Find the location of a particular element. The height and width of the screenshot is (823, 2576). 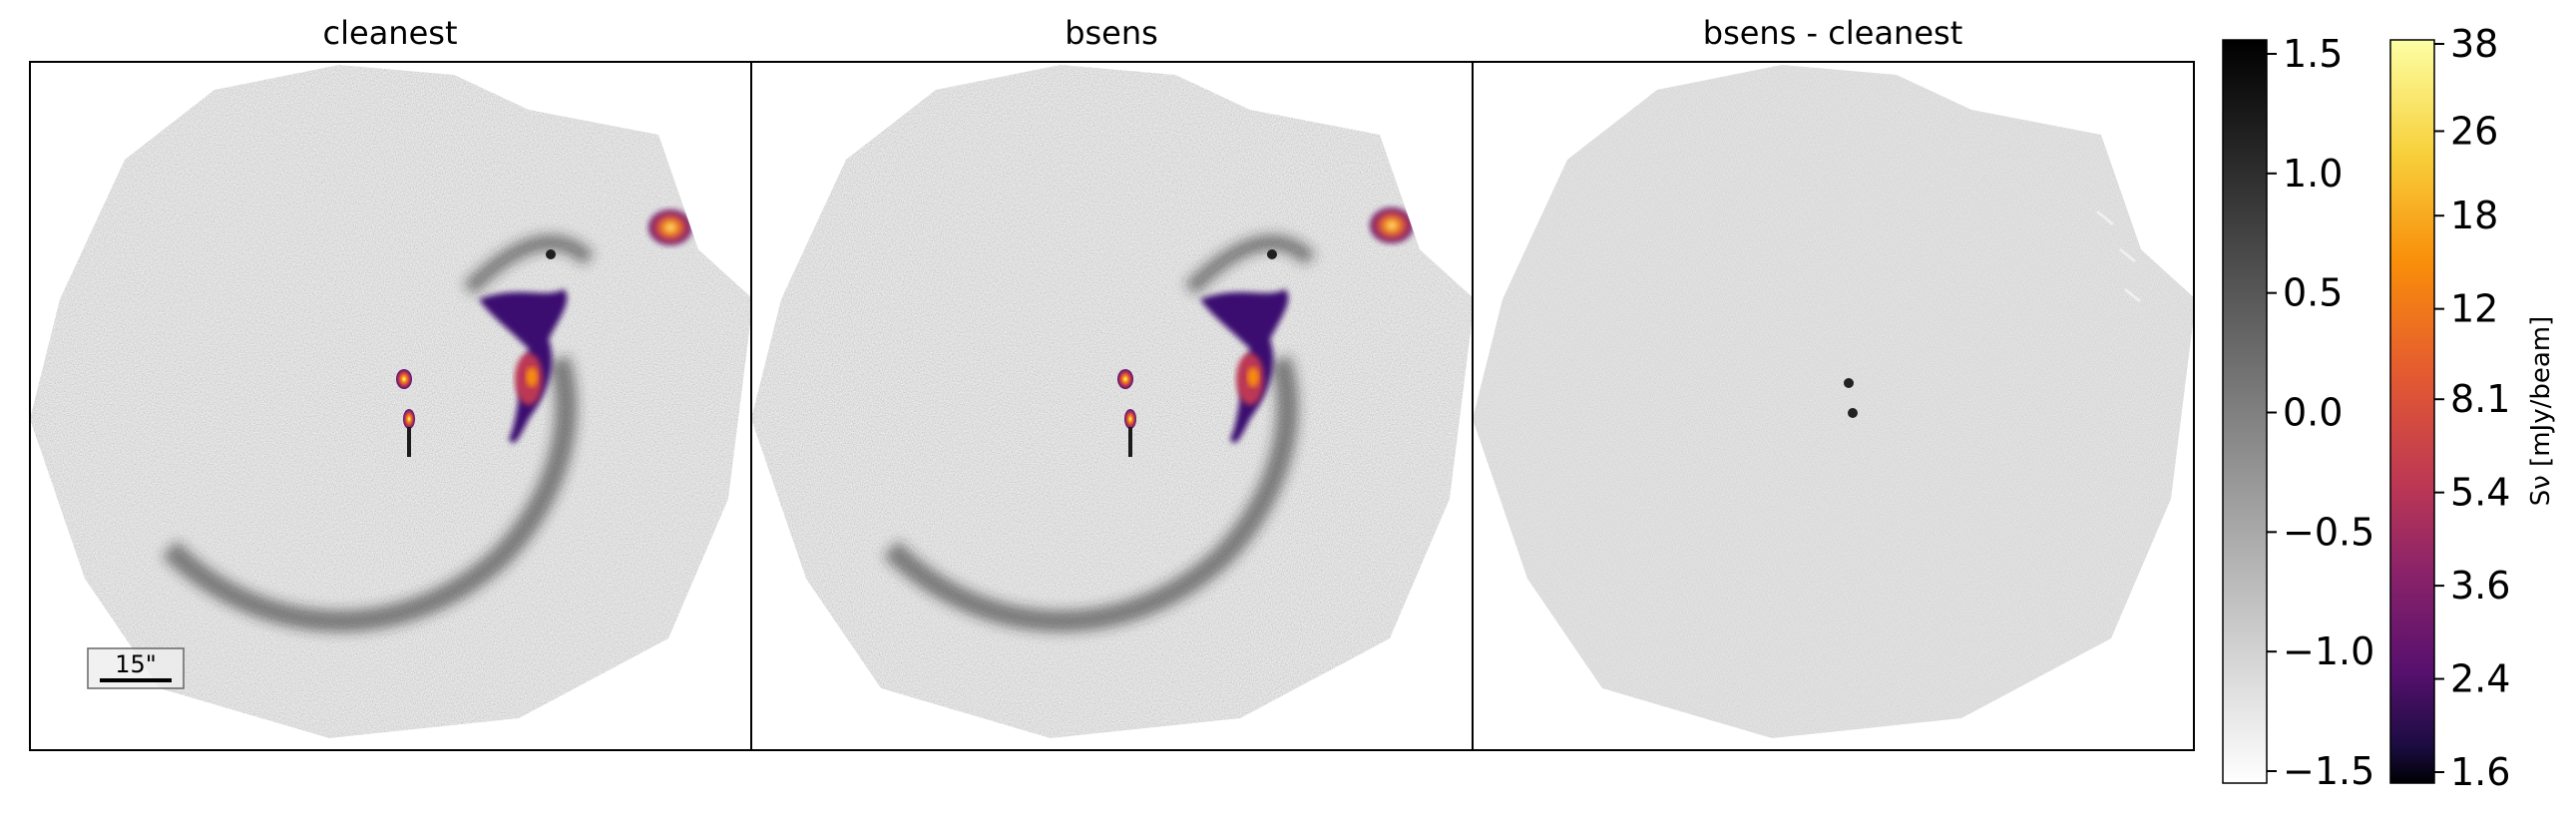

colorbar-tick-label: 1.0 is located at coordinates (2313, 174).